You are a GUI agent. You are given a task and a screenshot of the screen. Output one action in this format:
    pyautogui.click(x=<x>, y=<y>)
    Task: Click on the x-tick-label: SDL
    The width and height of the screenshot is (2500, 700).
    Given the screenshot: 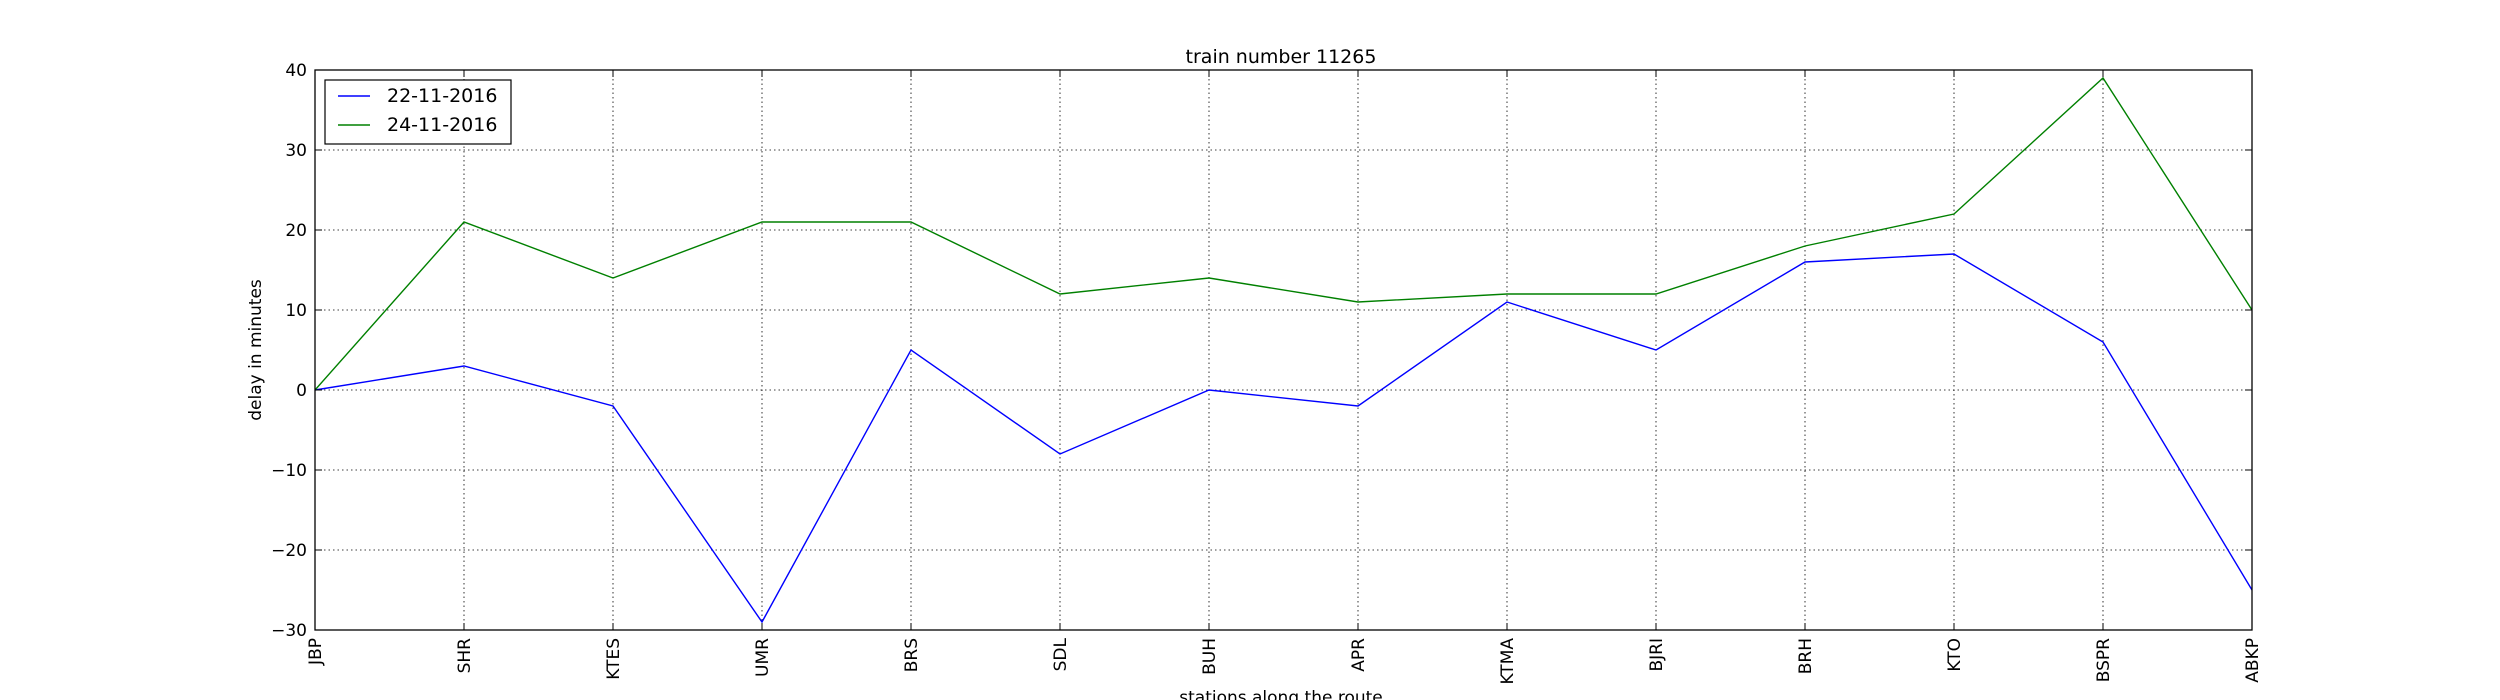 What is the action you would take?
    pyautogui.click(x=1061, y=654)
    